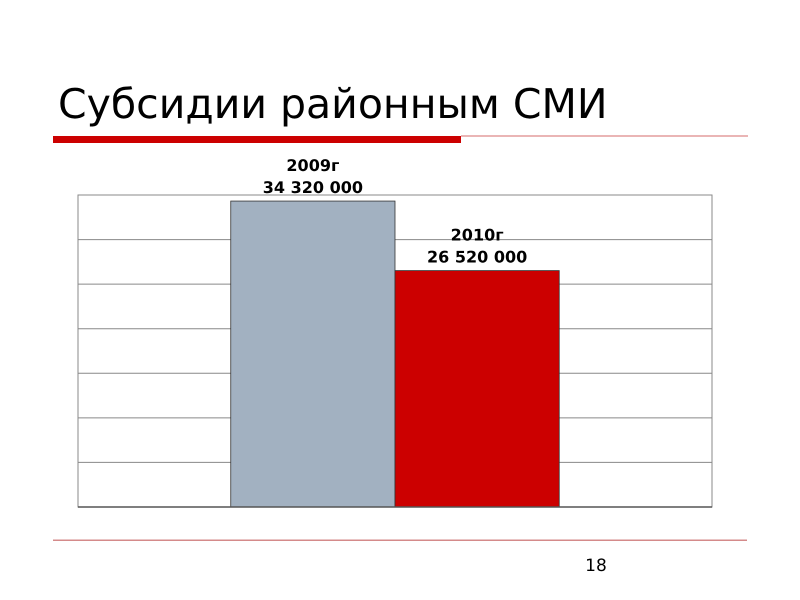  What do you see at coordinates (596, 566) in the screenshot?
I see `text: 18` at bounding box center [596, 566].